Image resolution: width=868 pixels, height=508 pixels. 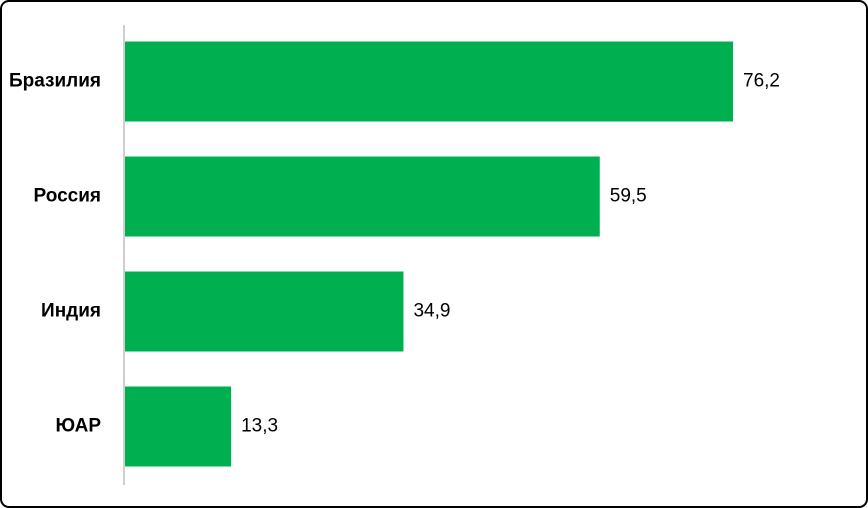 I want to click on category-label: Индия, so click(x=71, y=311).